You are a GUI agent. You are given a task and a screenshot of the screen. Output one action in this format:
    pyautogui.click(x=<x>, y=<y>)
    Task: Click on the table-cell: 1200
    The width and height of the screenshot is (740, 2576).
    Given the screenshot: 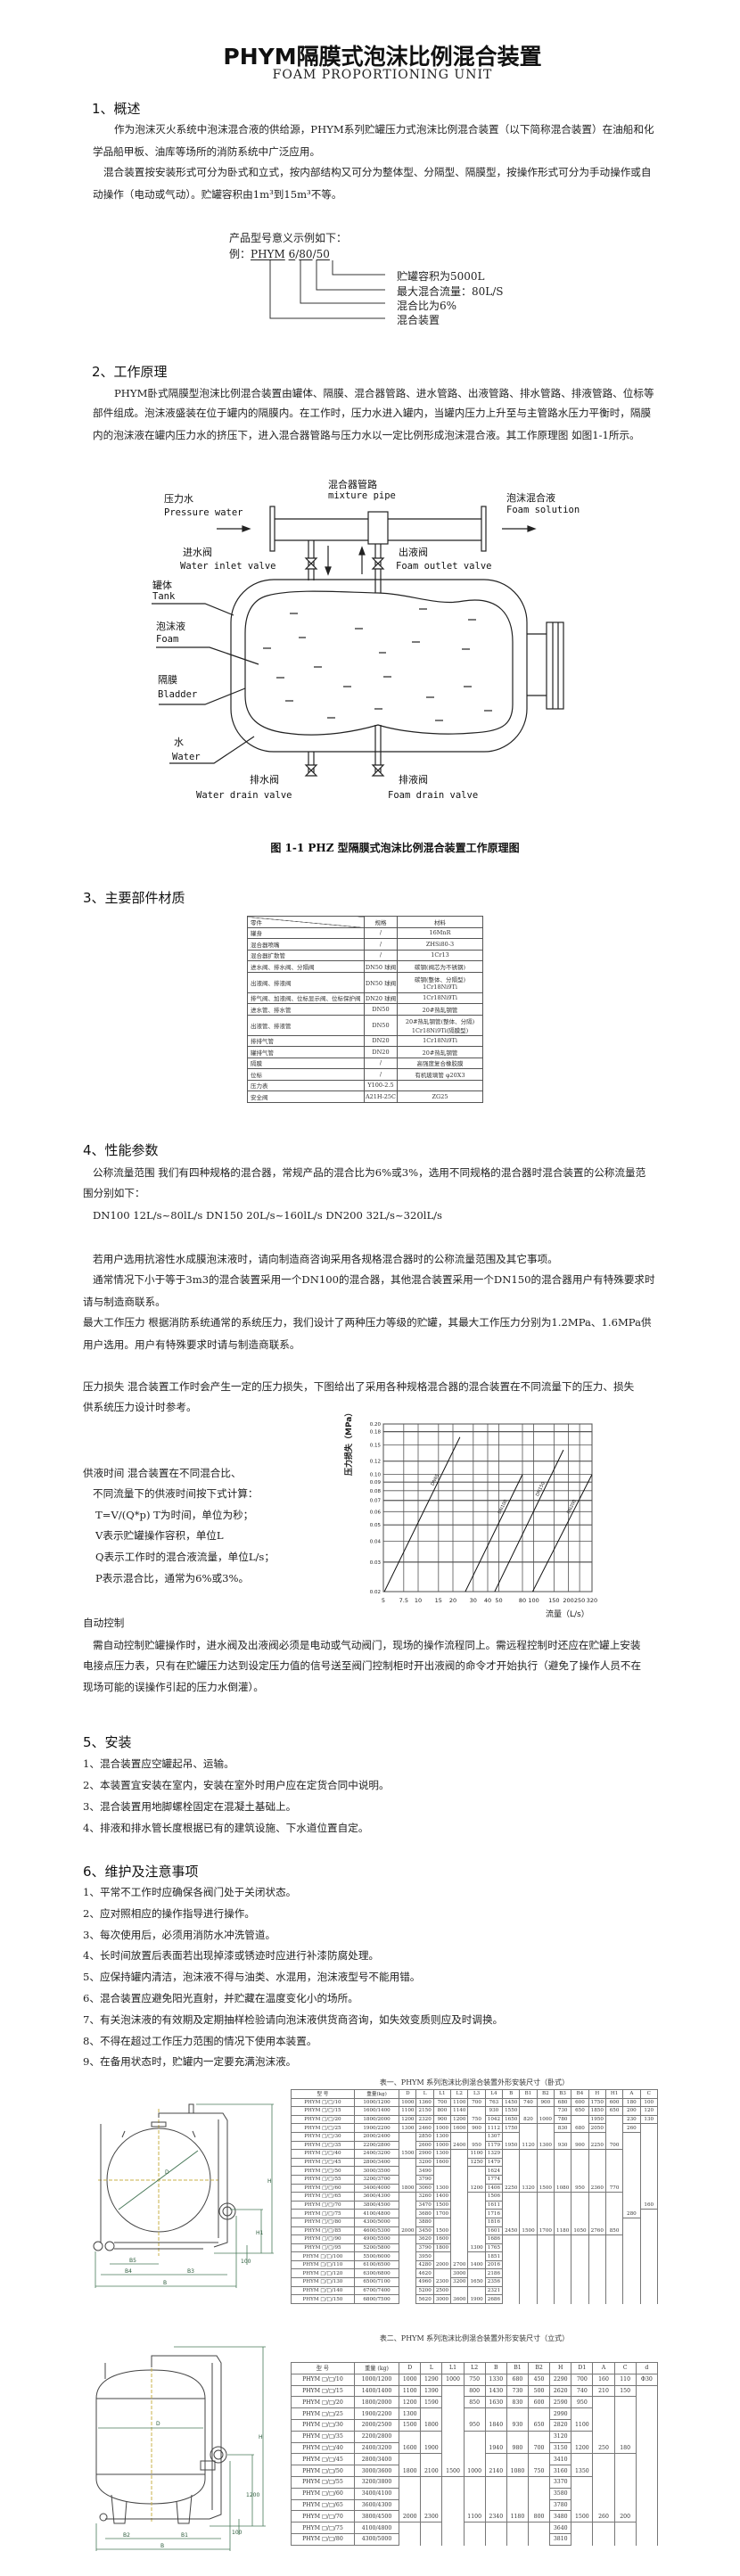 What is the action you would take?
    pyautogui.click(x=408, y=2119)
    